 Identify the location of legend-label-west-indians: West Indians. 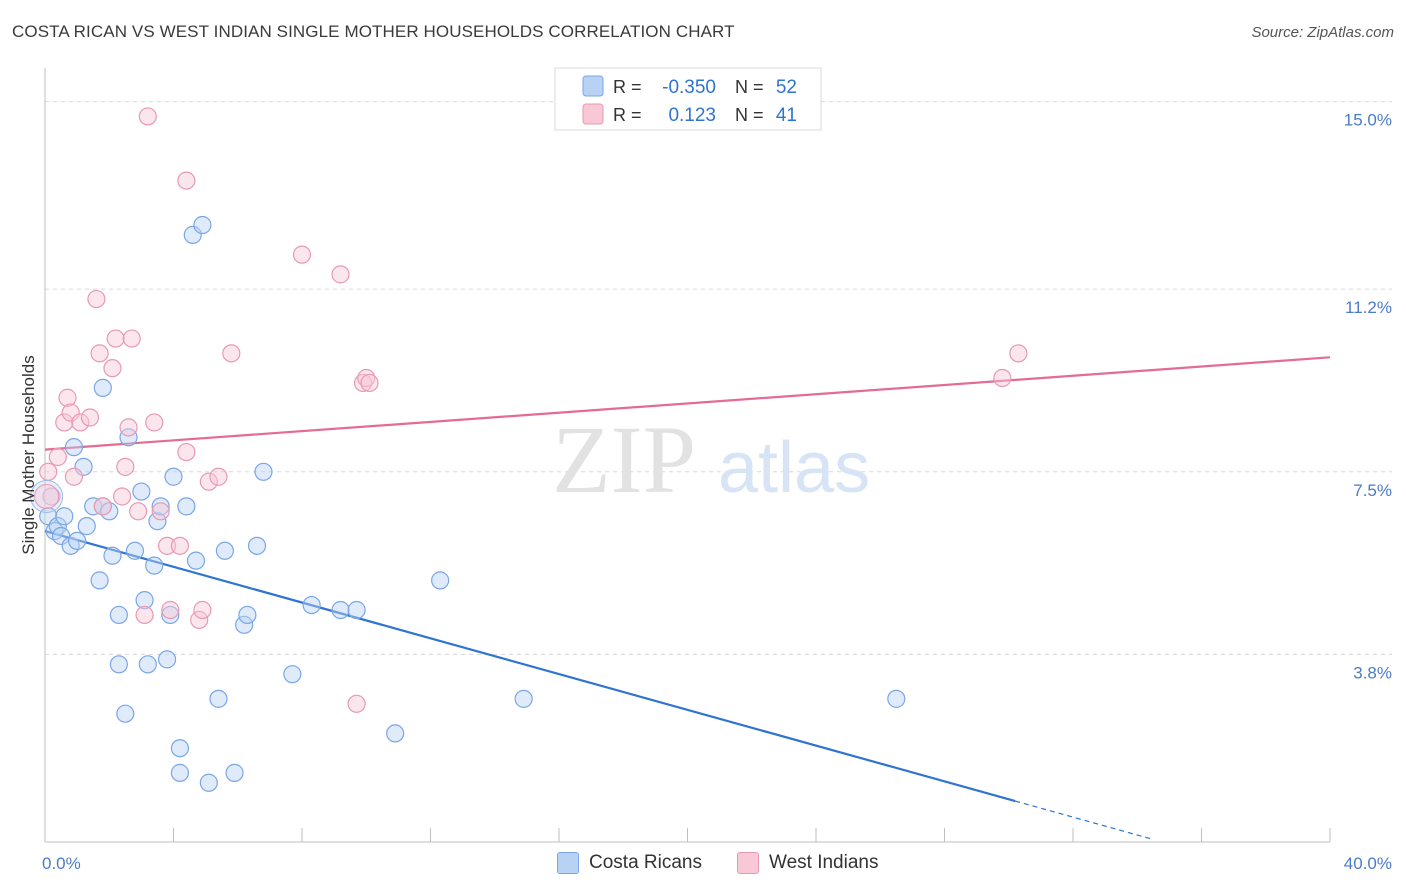
(824, 862).